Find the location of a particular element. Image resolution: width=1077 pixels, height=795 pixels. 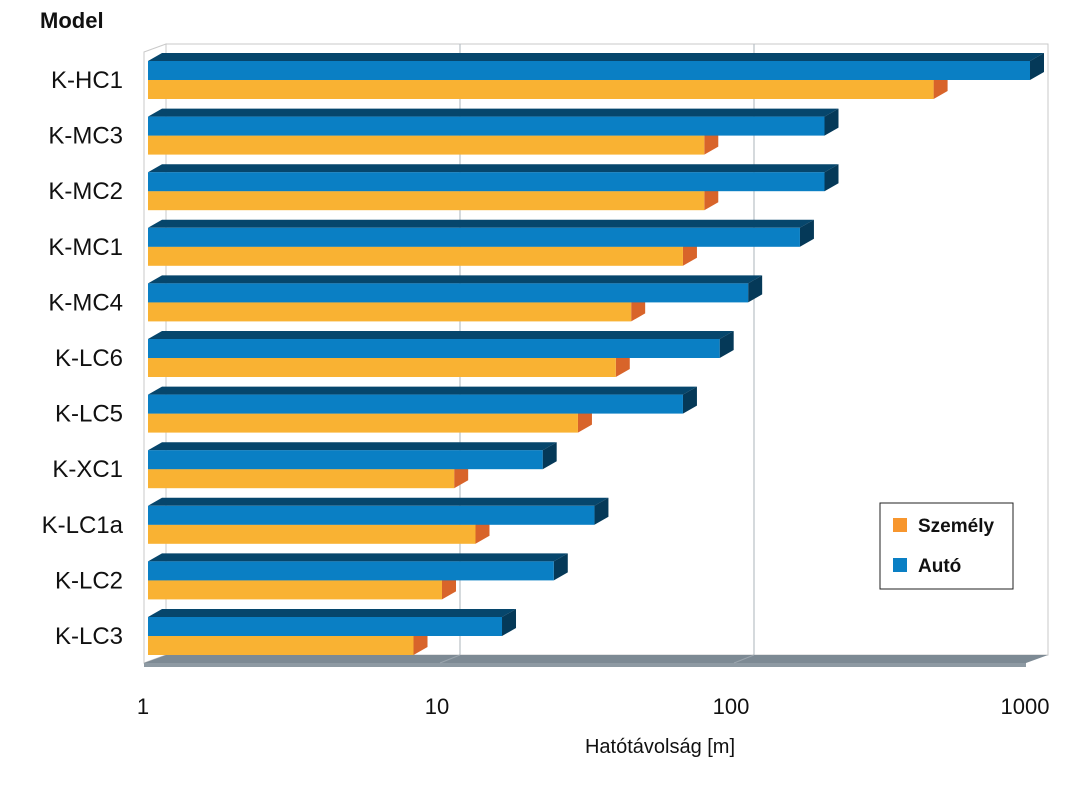

bar-auto-k-lc5-face is located at coordinates (415, 404).